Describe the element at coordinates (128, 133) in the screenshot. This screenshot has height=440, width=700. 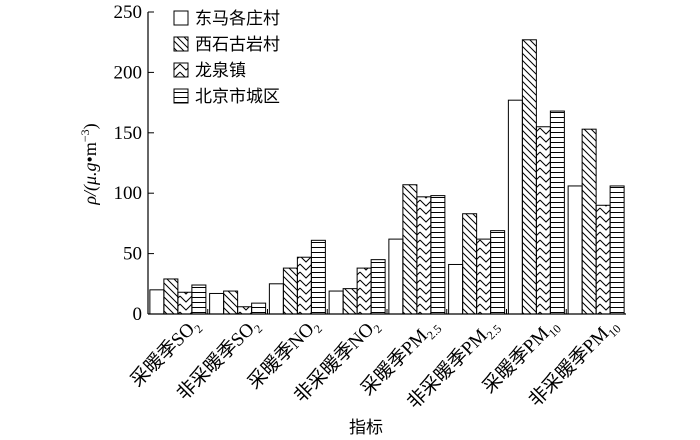
I see `y-tick-label: 150` at that location.